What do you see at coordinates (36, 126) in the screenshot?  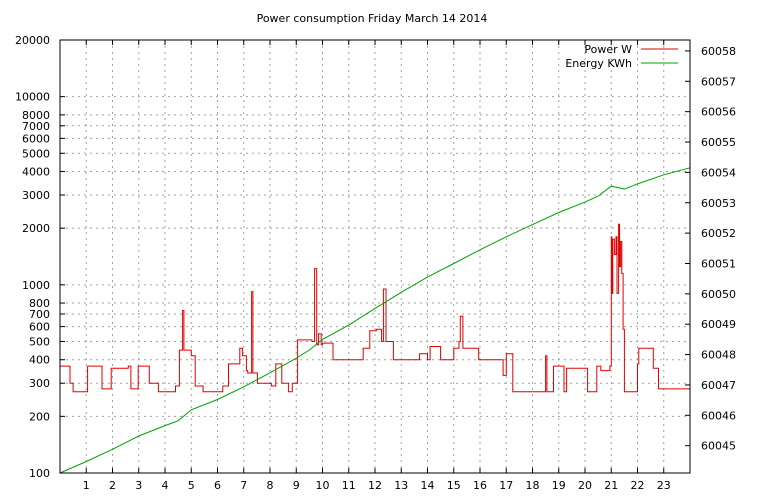 I see `y-left-tick-label: 7000` at bounding box center [36, 126].